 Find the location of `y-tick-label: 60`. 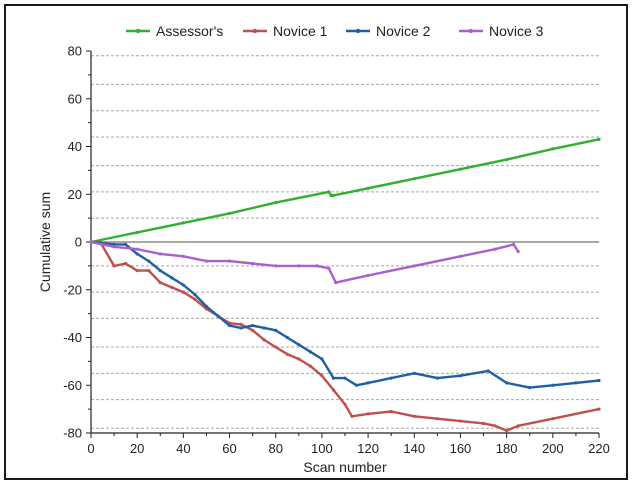

y-tick-label: 60 is located at coordinates (75, 98).